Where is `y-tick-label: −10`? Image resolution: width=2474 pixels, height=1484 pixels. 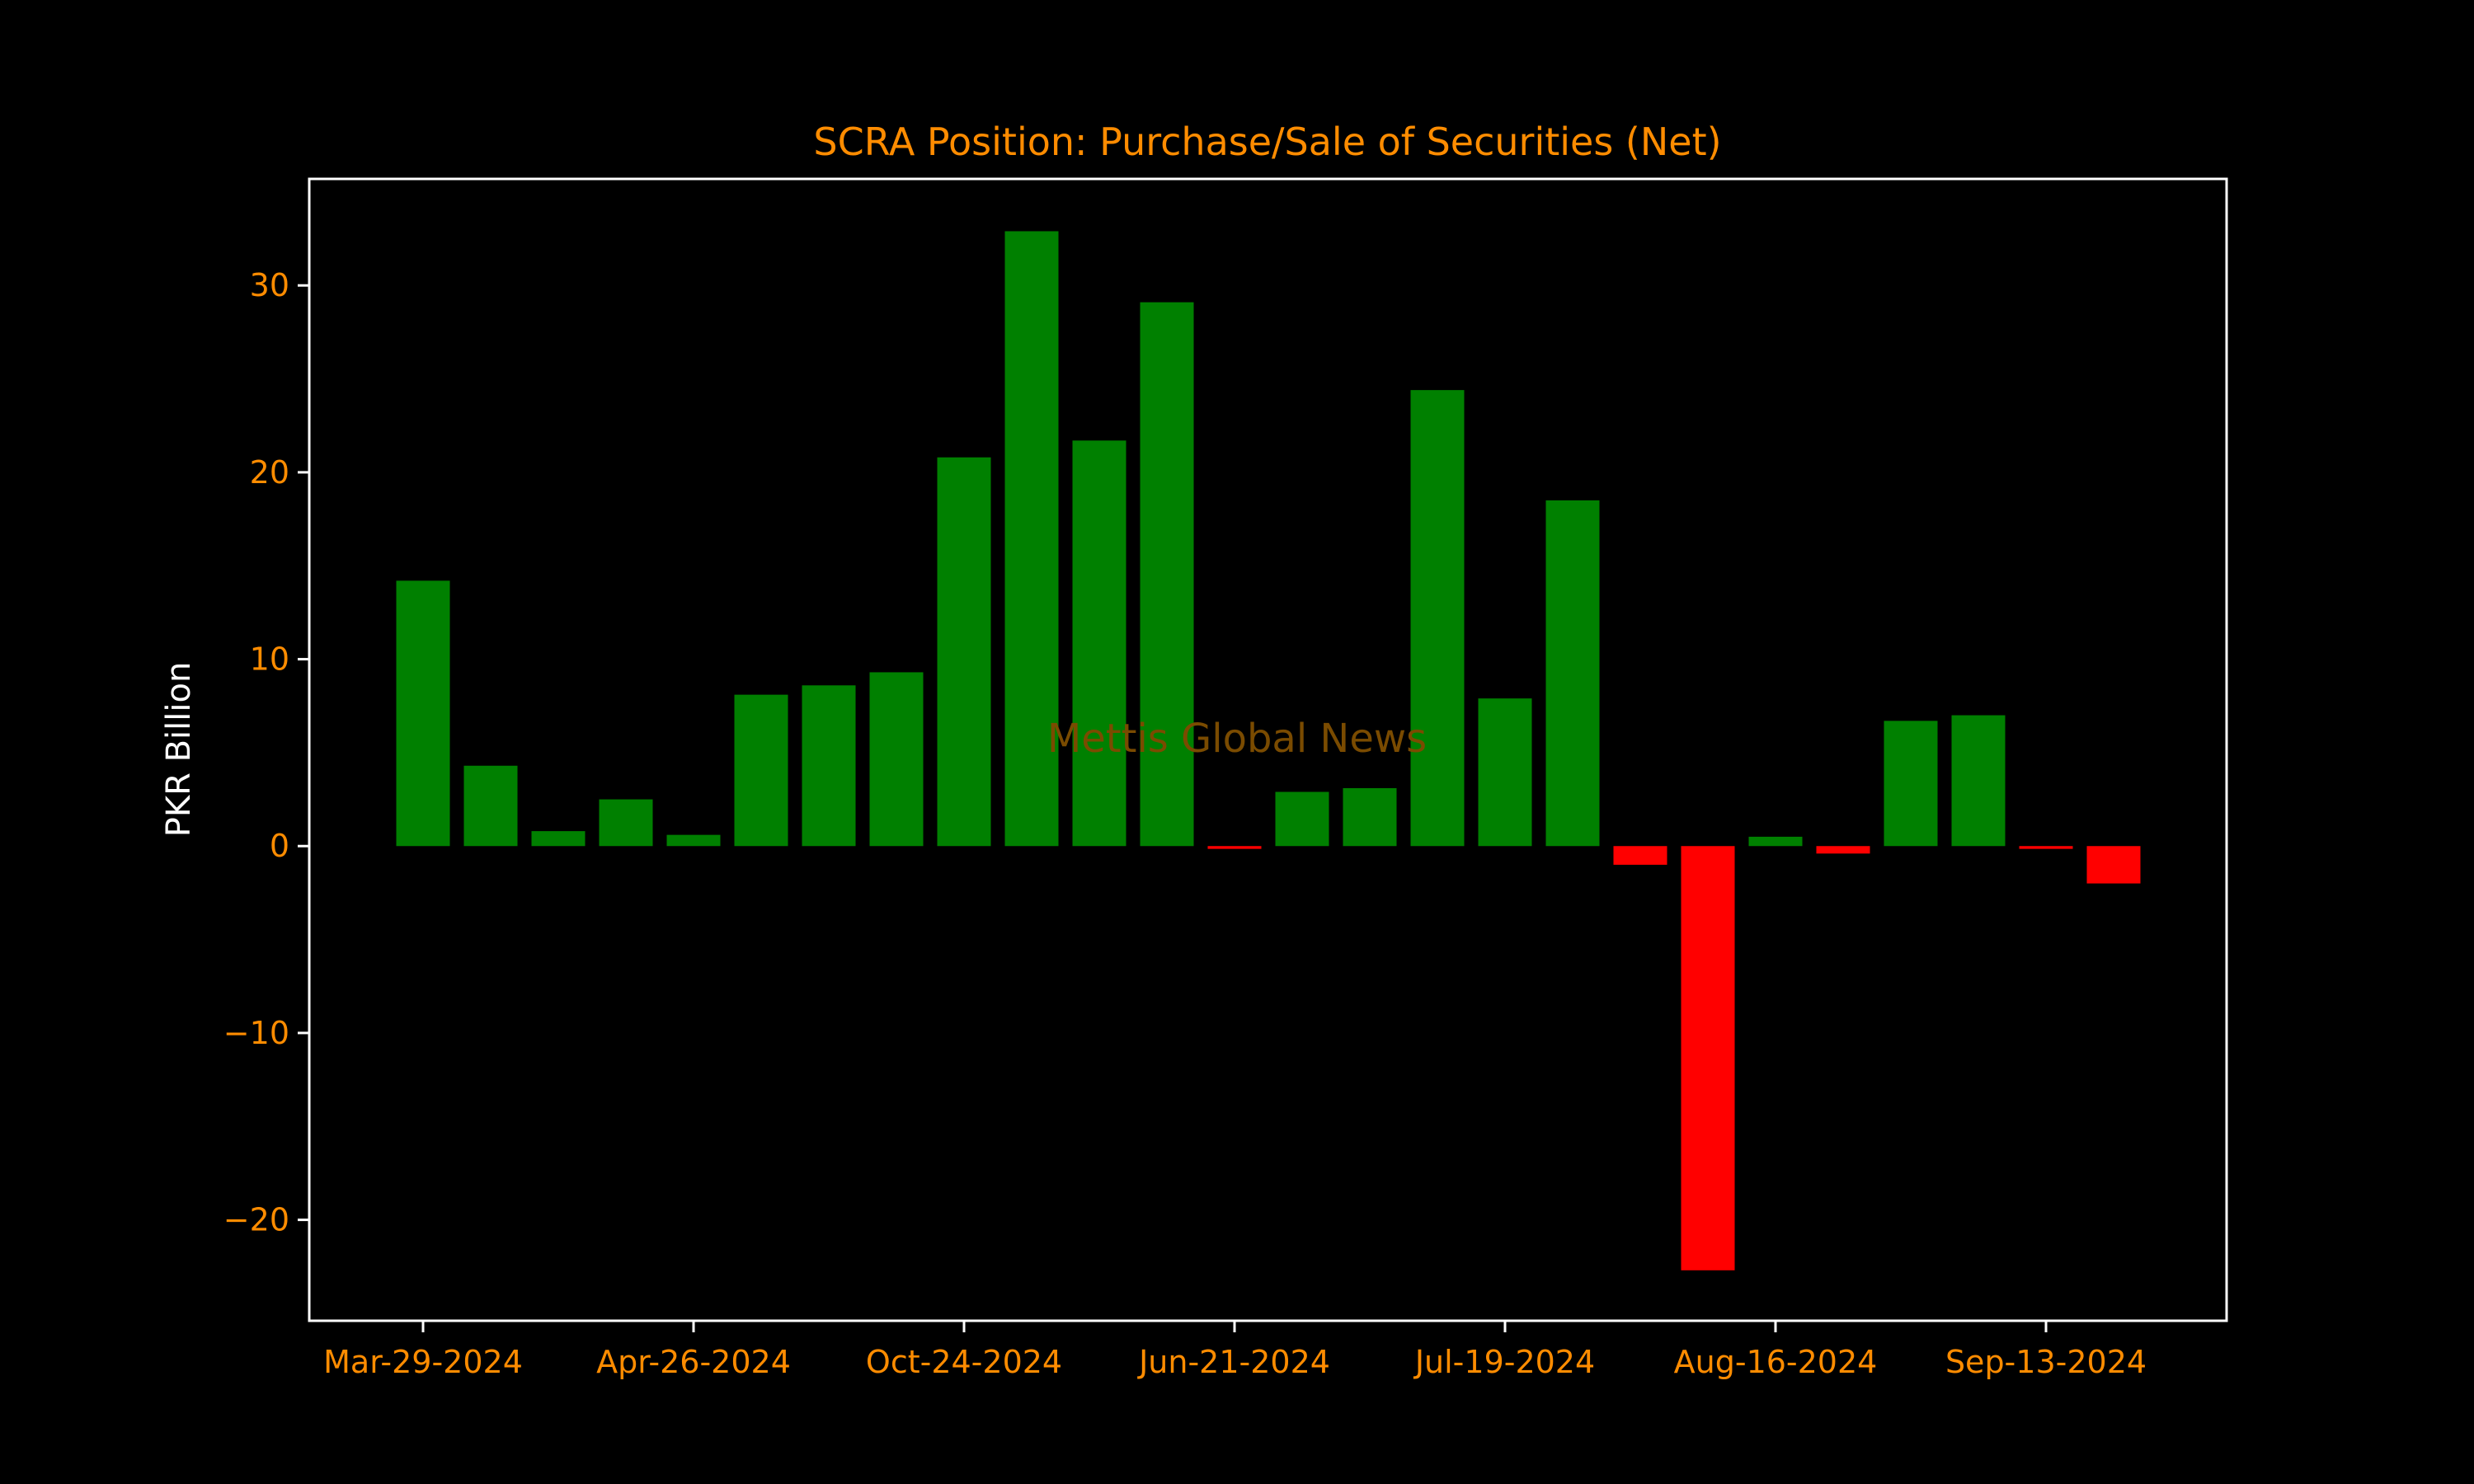
y-tick-label: −10 is located at coordinates (256, 1033).